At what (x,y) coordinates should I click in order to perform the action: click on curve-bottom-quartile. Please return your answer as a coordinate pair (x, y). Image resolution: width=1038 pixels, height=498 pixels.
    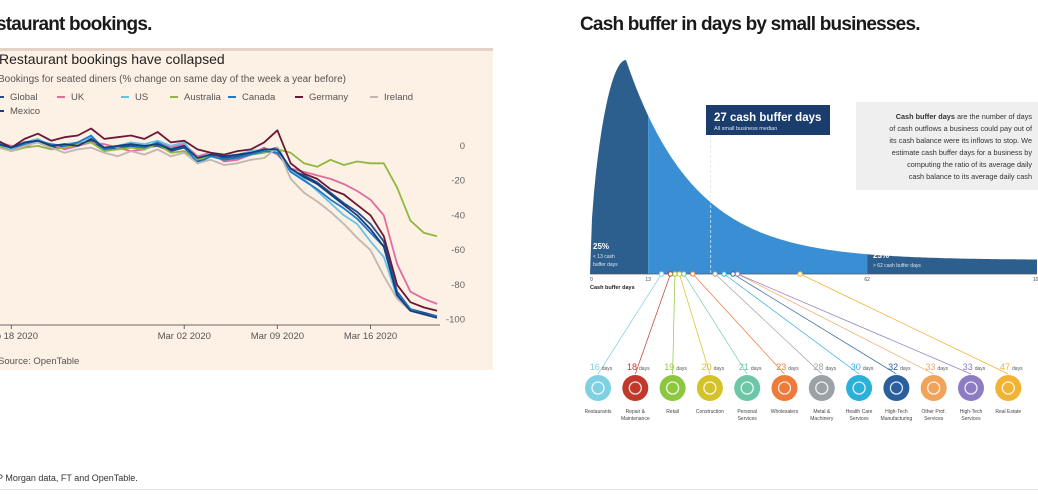
    Looking at the image, I should click on (619, 167).